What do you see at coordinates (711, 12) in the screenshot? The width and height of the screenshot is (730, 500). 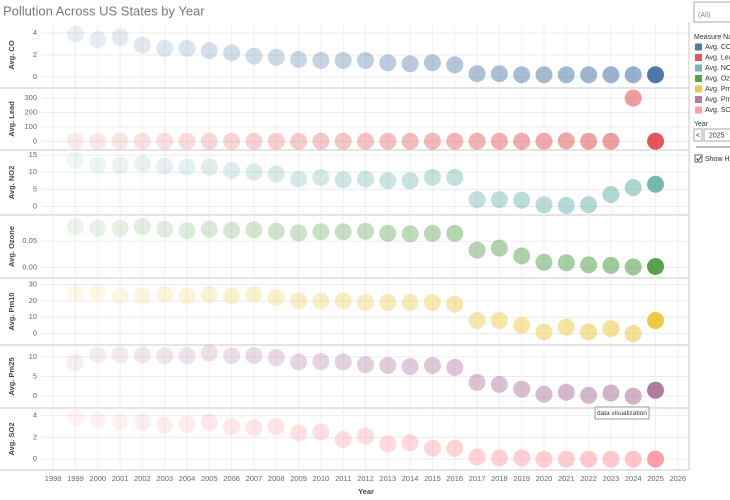 I see `filter-dropdown` at bounding box center [711, 12].